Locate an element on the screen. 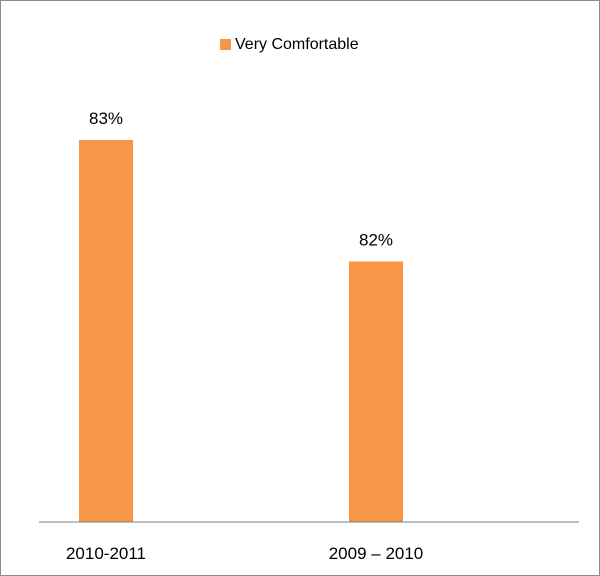 Image resolution: width=600 pixels, height=576 pixels. data-labels-group: 83% 82% is located at coordinates (241, 179).